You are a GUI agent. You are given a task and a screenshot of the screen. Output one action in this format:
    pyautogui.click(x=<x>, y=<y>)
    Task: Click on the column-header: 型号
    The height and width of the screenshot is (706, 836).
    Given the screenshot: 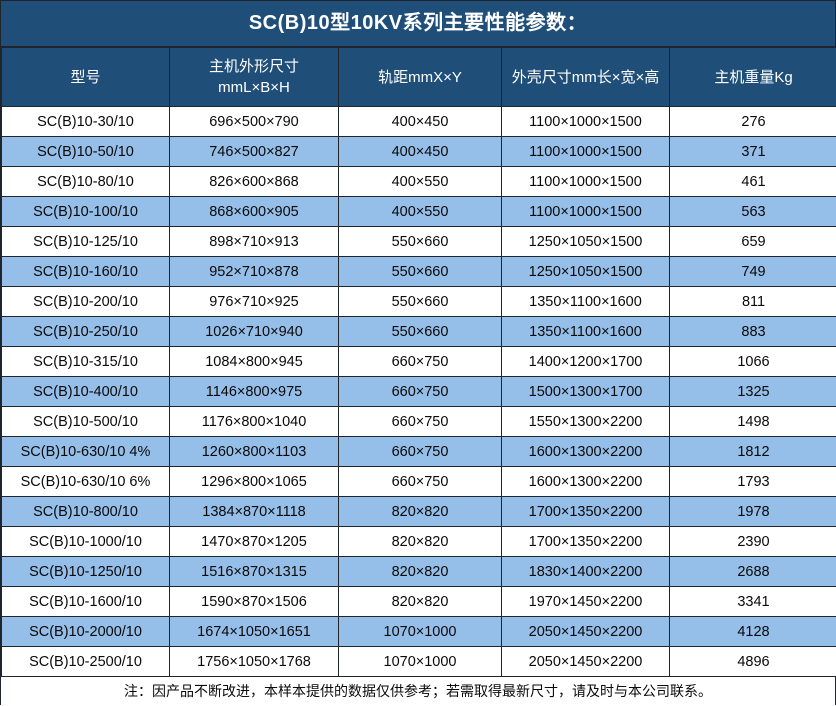 What is the action you would take?
    pyautogui.click(x=86, y=77)
    